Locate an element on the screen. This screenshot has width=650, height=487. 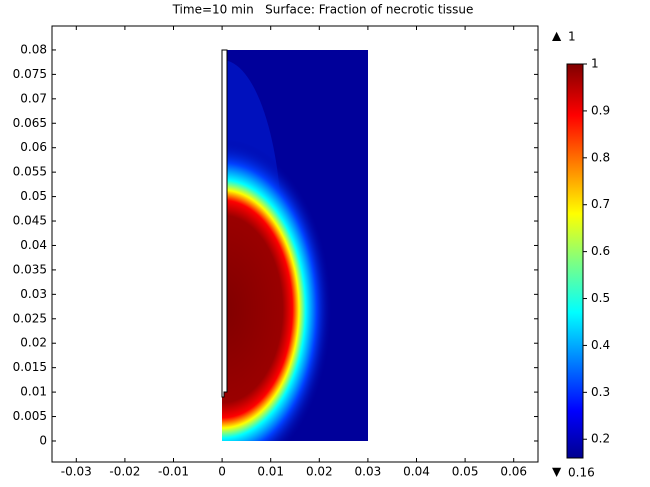
x-tick-label: -0.02 is located at coordinates (124, 472).